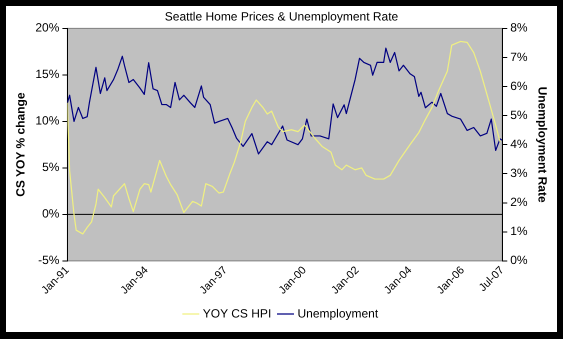 Image resolution: width=563 pixels, height=339 pixels. I want to click on y-axis-title: CS YOY % change, so click(21, 144).